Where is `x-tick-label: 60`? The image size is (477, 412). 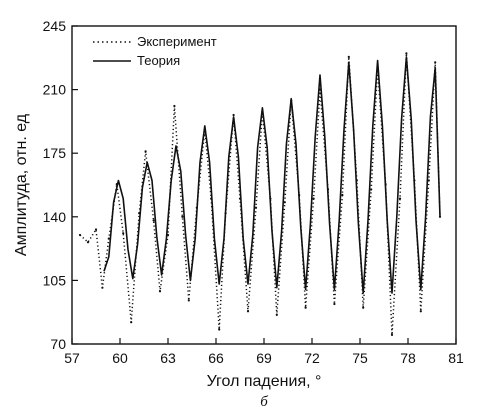
x-tick-label: 60 is located at coordinates (120, 358).